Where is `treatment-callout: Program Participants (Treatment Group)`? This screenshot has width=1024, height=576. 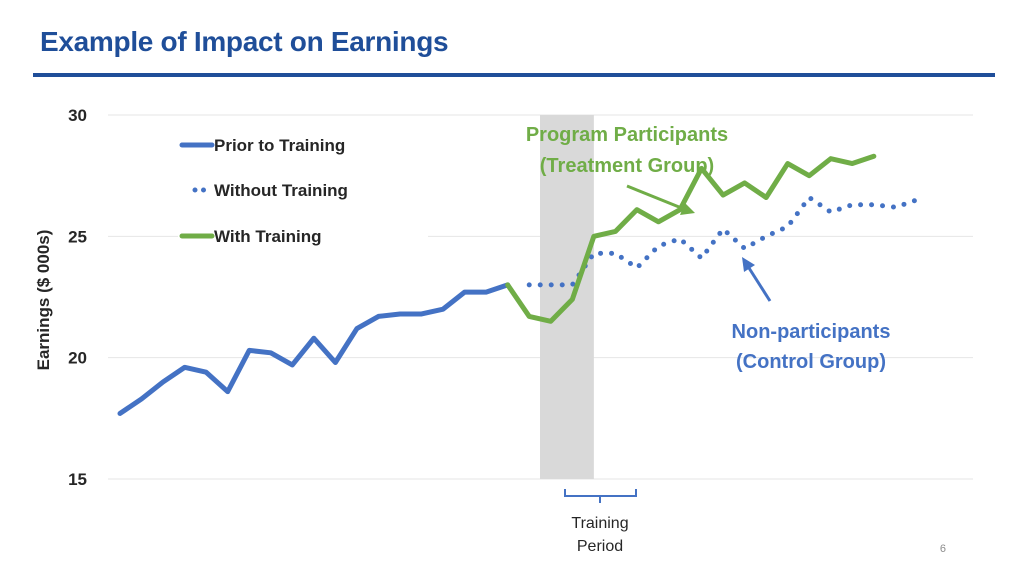 treatment-callout: Program Participants (Treatment Group) is located at coordinates (627, 169).